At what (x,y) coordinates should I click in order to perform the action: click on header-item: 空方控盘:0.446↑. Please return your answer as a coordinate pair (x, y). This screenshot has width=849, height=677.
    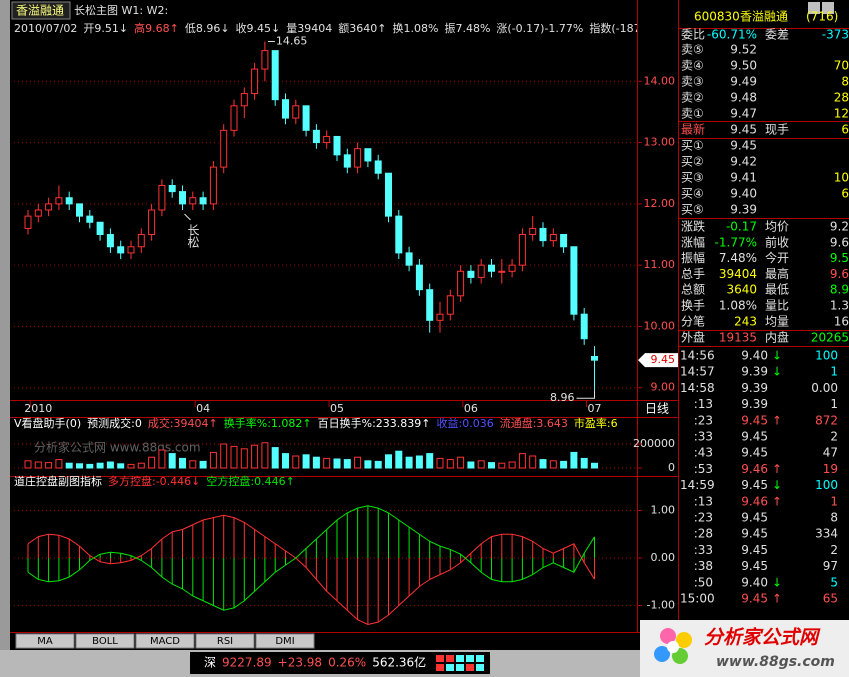
    Looking at the image, I should click on (250, 481).